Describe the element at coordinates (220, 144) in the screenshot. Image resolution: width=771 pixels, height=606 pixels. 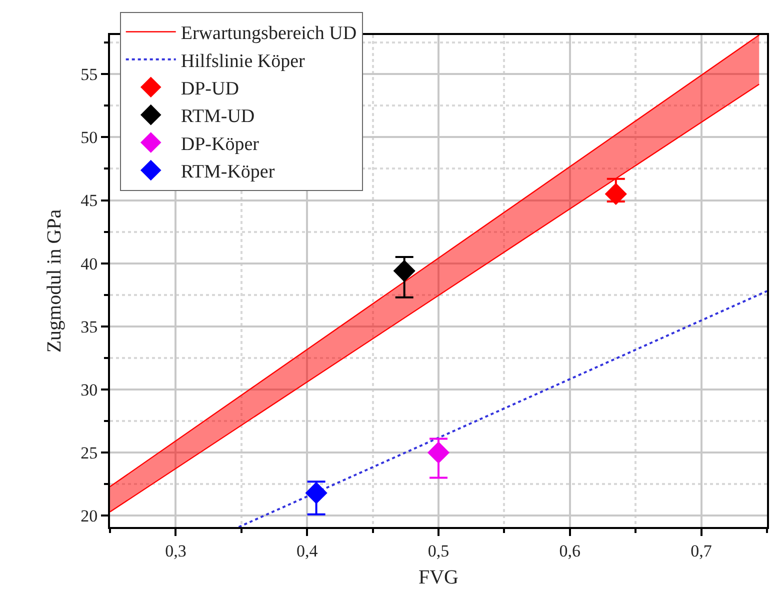
I see `legend-label: DP-Köper` at that location.